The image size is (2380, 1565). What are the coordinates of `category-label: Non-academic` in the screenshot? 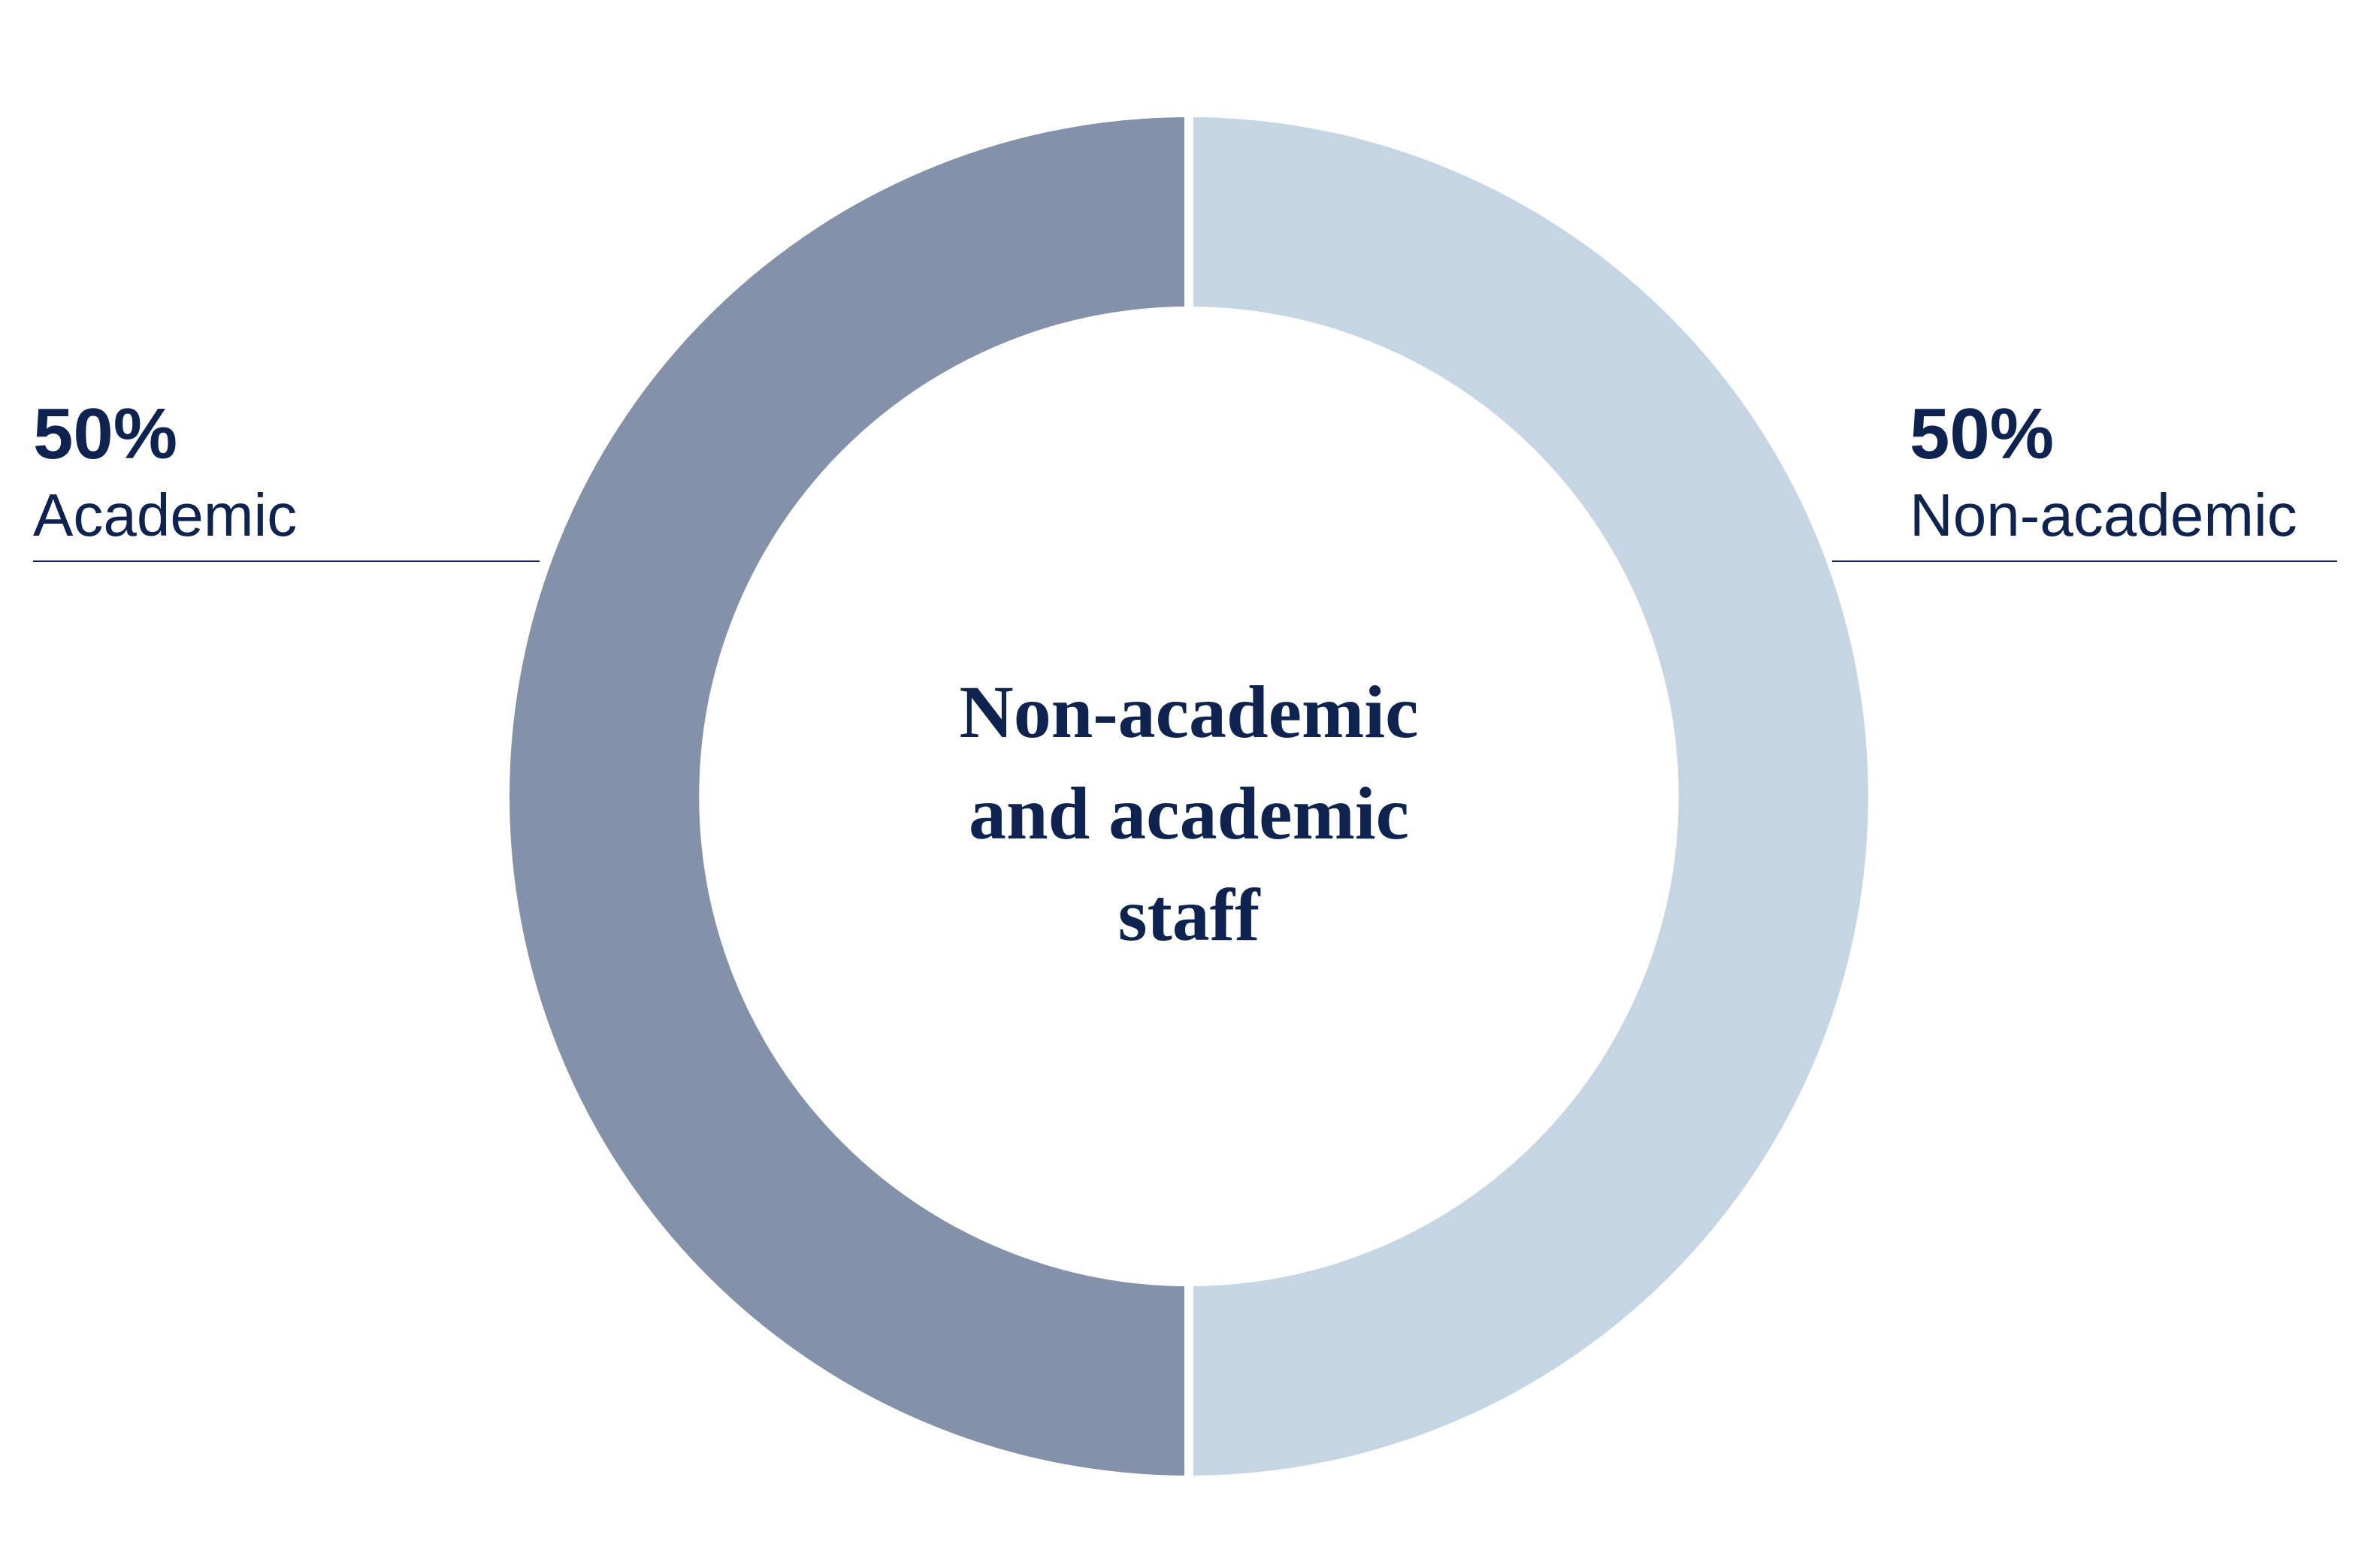 It's located at (2103, 515).